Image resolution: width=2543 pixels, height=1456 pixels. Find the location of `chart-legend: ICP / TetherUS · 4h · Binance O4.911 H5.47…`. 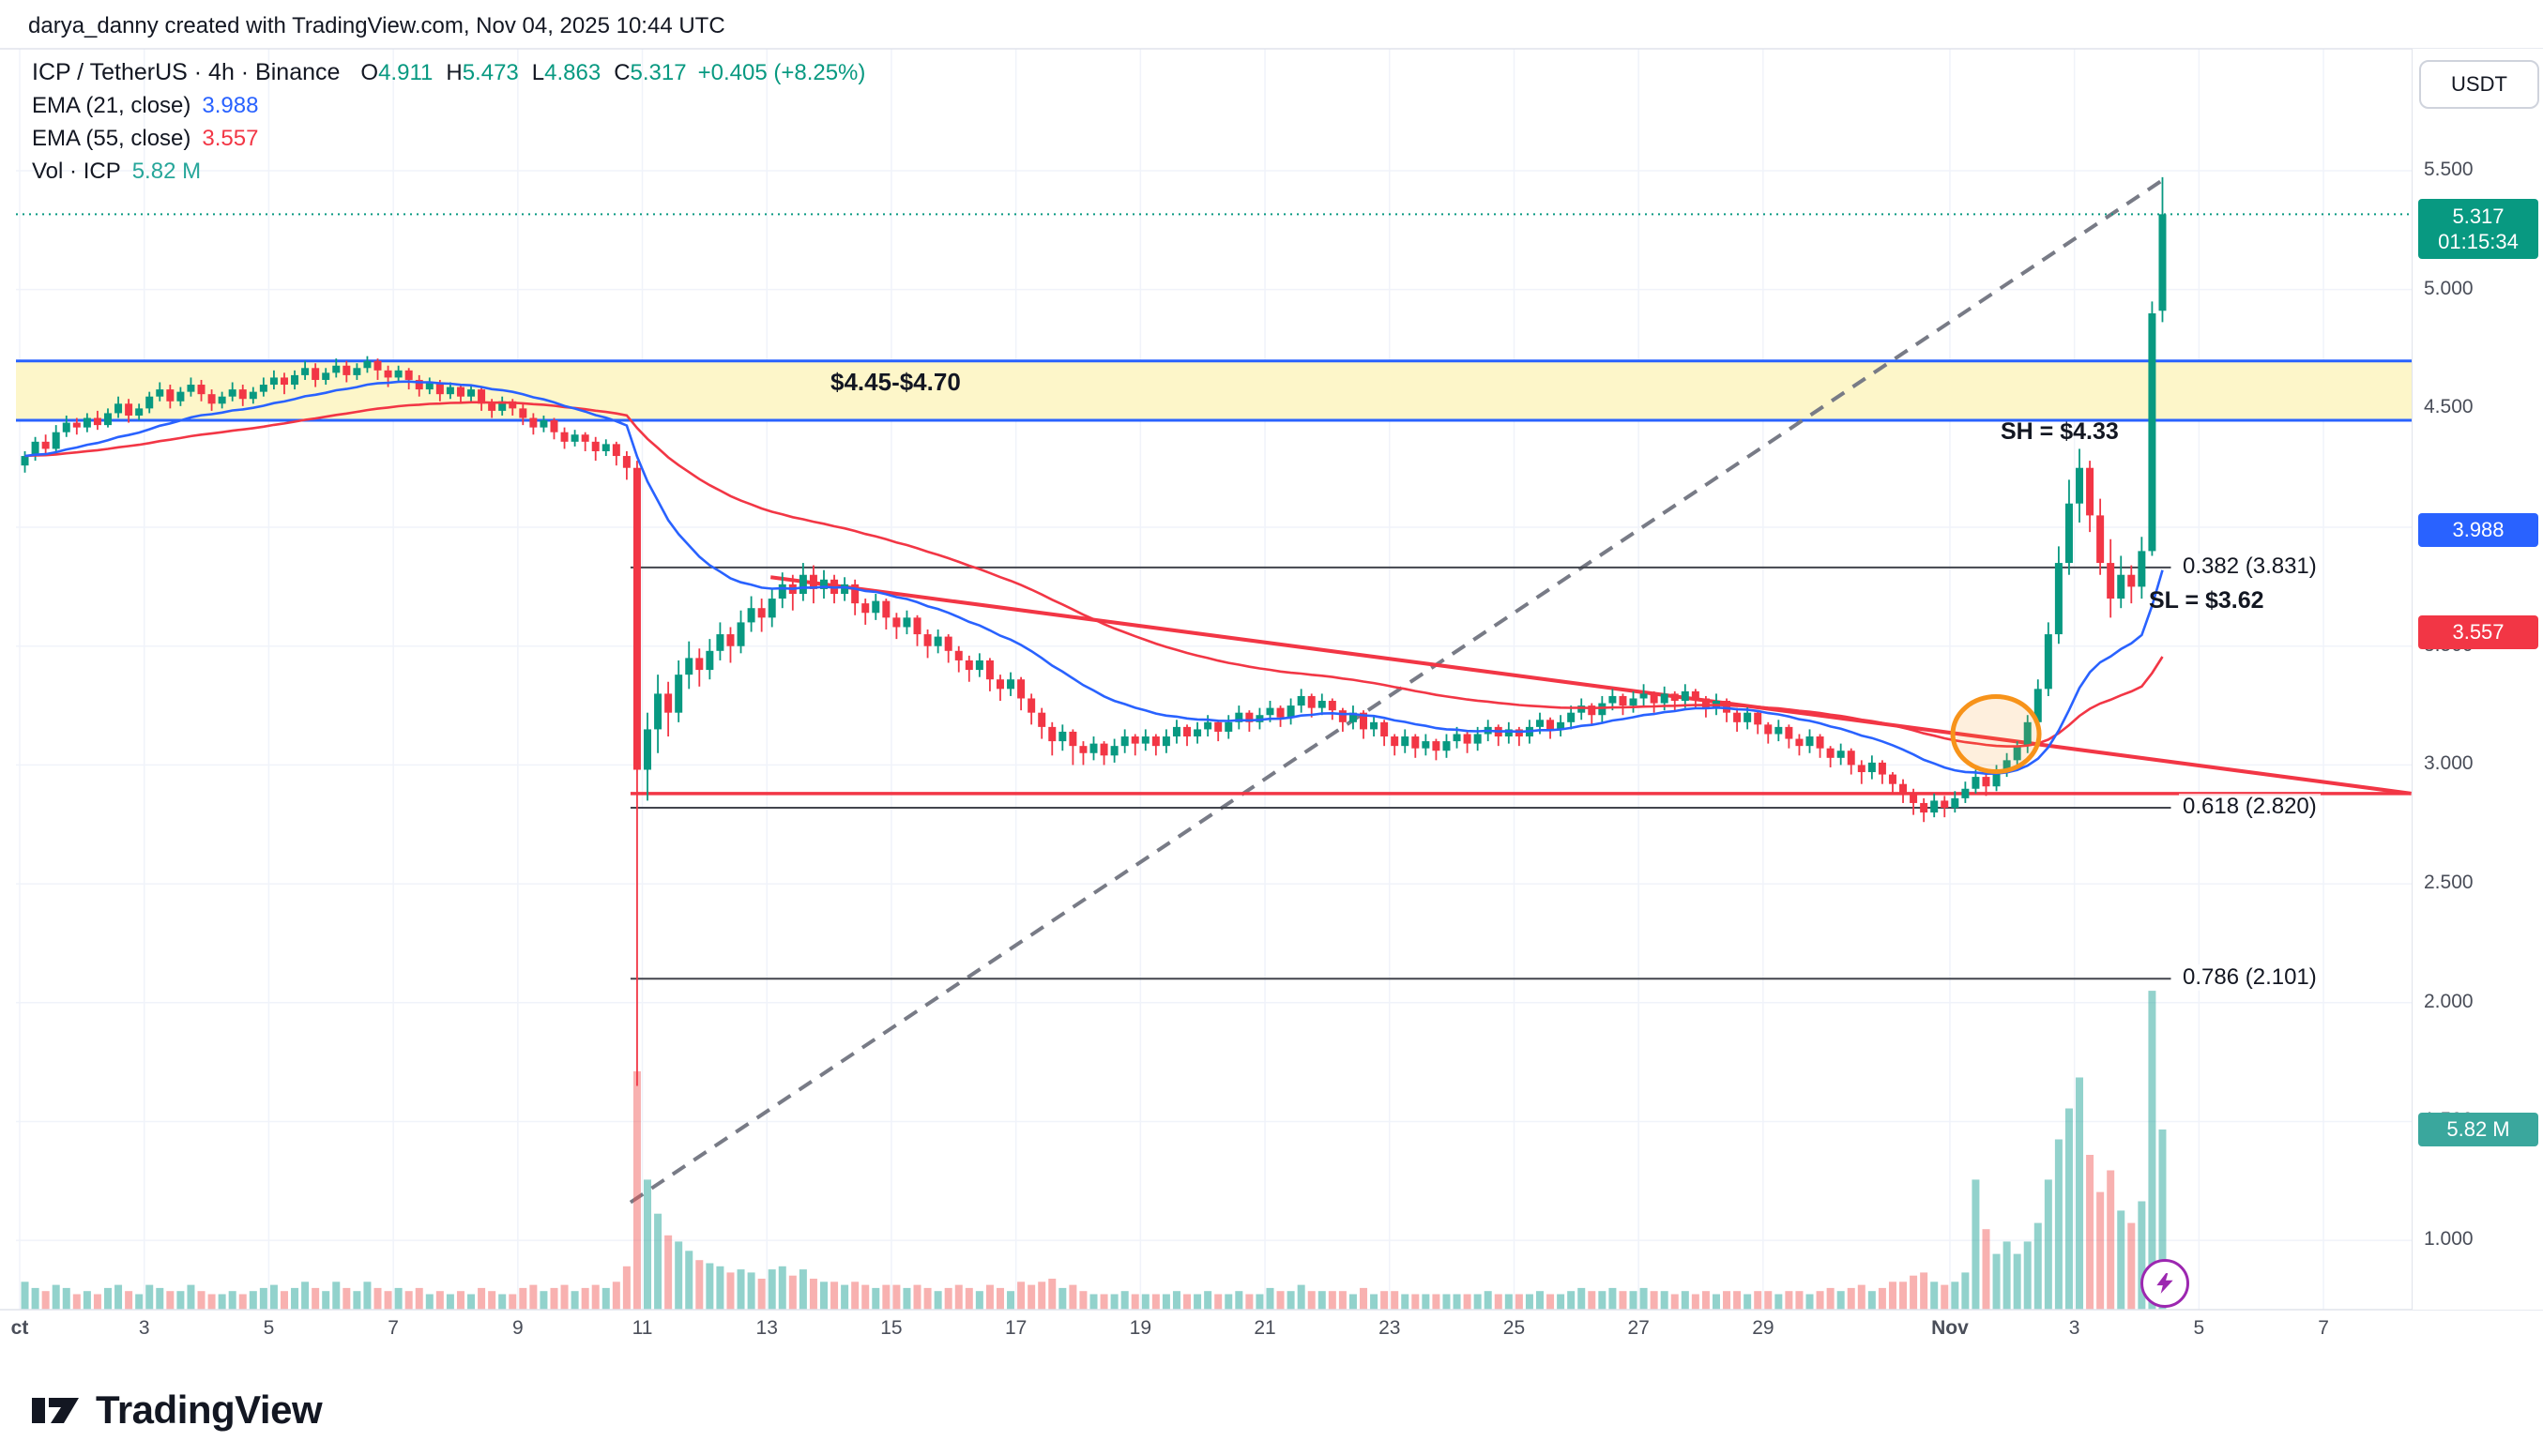

chart-legend: ICP / TetherUS · 4h · Binance O4.911 H5.47… is located at coordinates (448, 122).